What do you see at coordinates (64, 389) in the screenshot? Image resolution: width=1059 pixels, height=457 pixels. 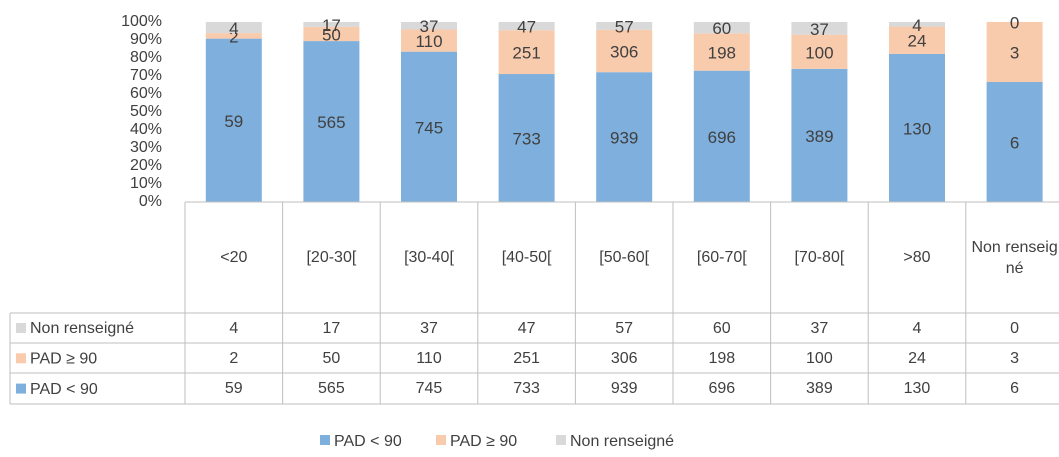 I see `row-label: PAD < 90` at bounding box center [64, 389].